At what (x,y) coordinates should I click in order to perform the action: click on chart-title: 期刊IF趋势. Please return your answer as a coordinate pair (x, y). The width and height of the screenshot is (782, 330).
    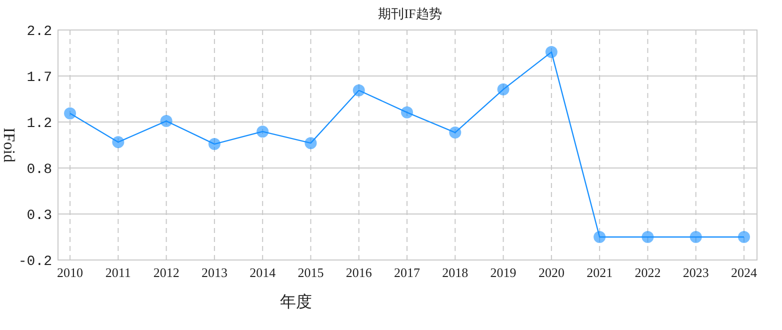
    Looking at the image, I should click on (410, 13).